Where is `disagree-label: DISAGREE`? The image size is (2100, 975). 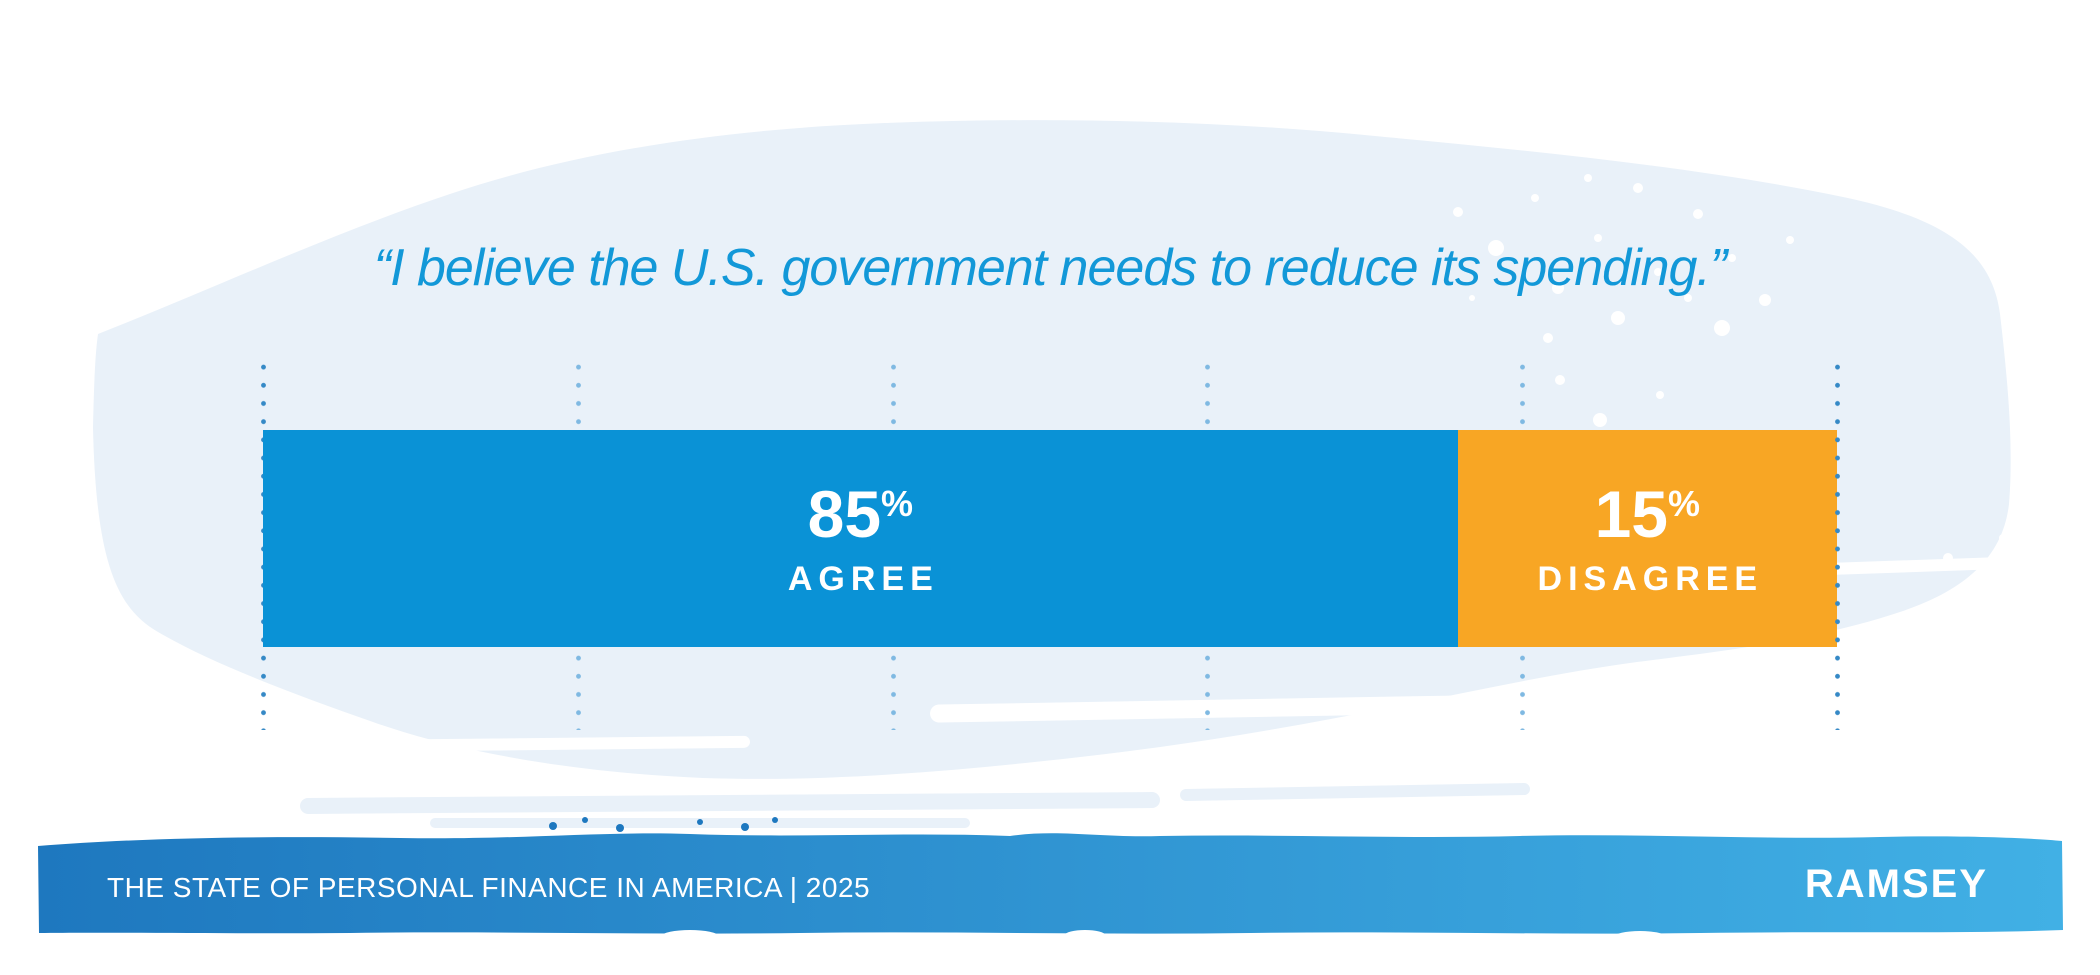
disagree-label: DISAGREE is located at coordinates (1650, 579).